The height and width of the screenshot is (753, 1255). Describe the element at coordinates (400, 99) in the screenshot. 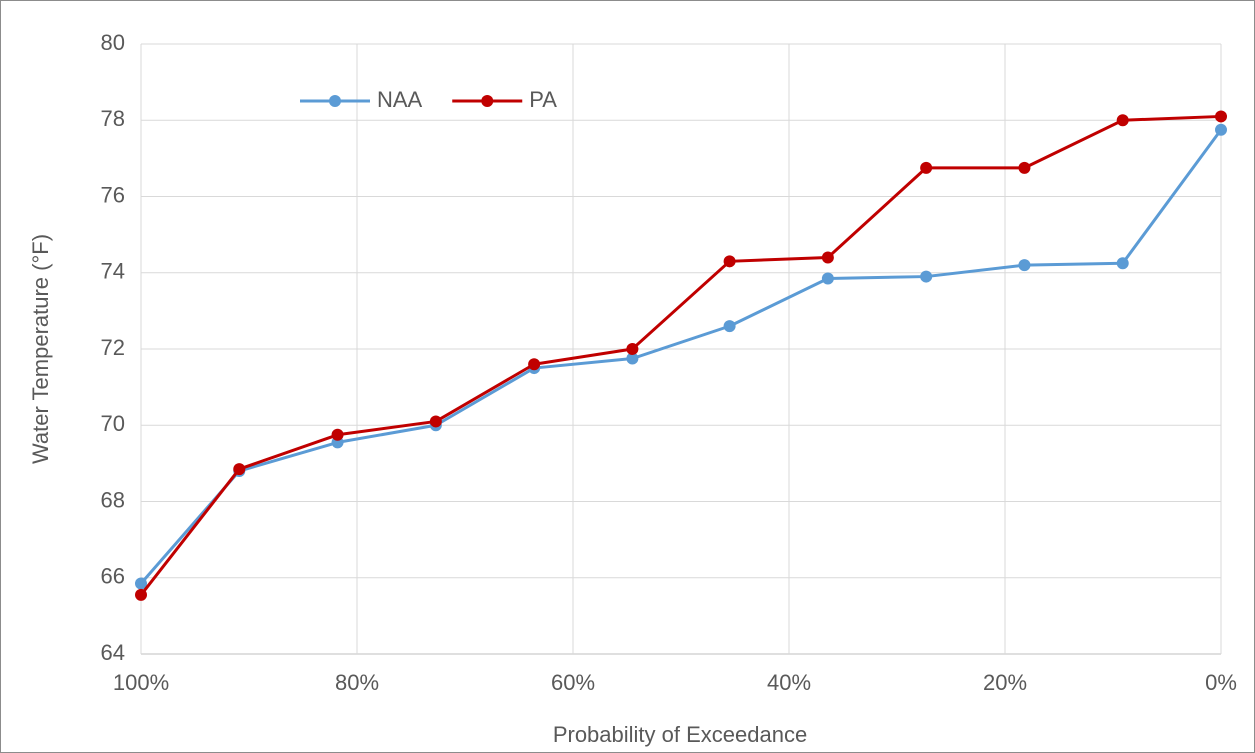

I see `legend-label: NAA` at that location.